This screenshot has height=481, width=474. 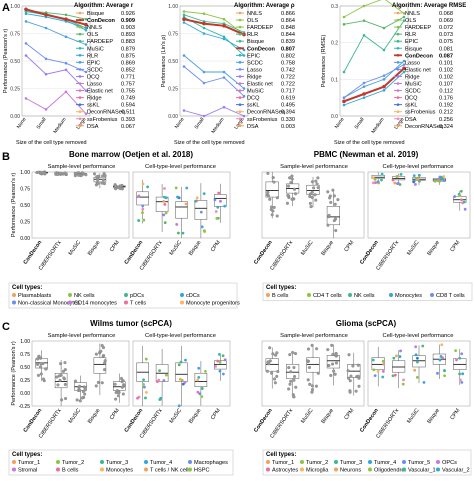 I want to click on y-tick-label: 0.25, so click(x=15, y=90).